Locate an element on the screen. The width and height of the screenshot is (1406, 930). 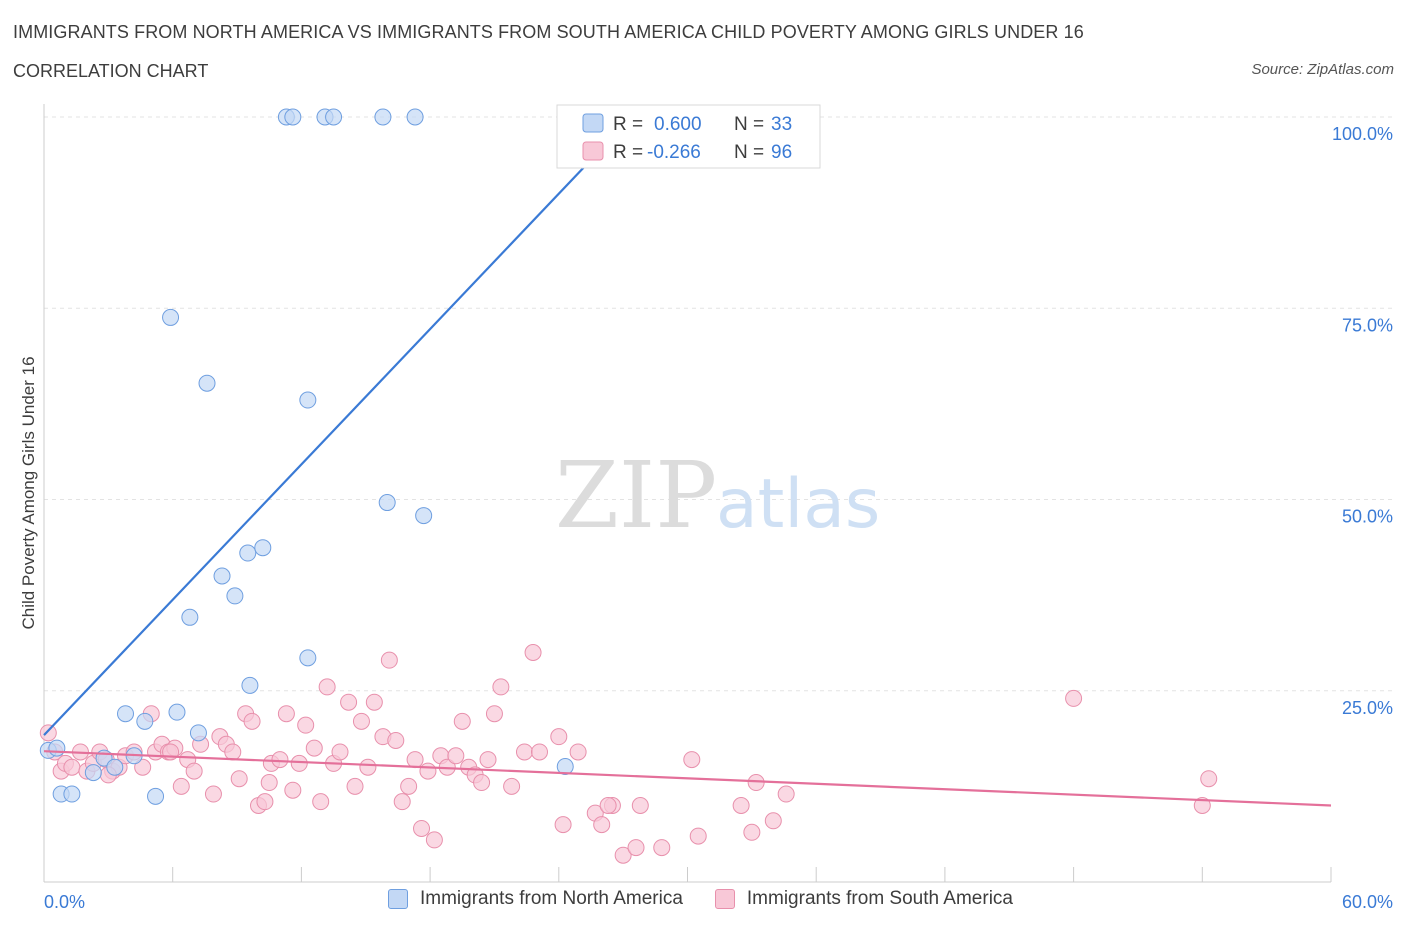
legend-n-value-1: 33 is located at coordinates (781, 124).